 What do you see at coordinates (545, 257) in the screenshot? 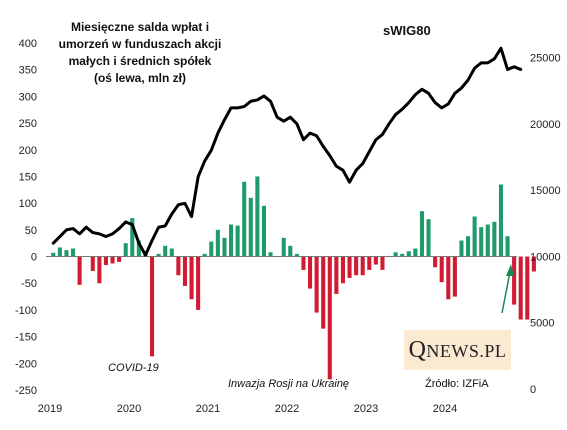
I see `right-tick-label: 10000` at bounding box center [545, 257].